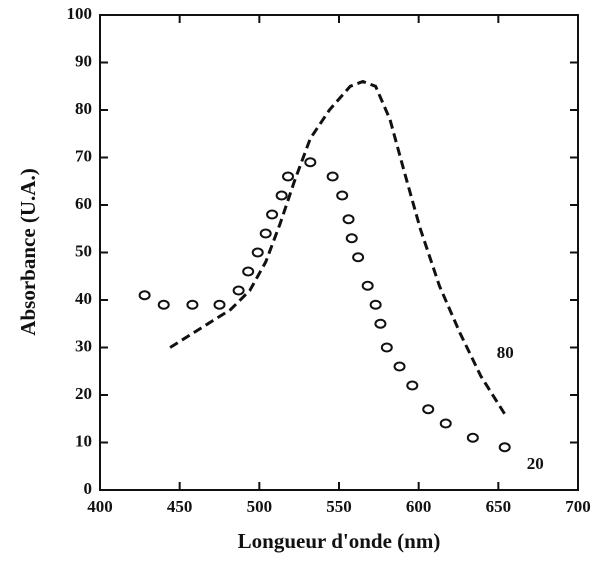 The height and width of the screenshot is (563, 613). I want to click on x-tick-label: 600, so click(419, 506).